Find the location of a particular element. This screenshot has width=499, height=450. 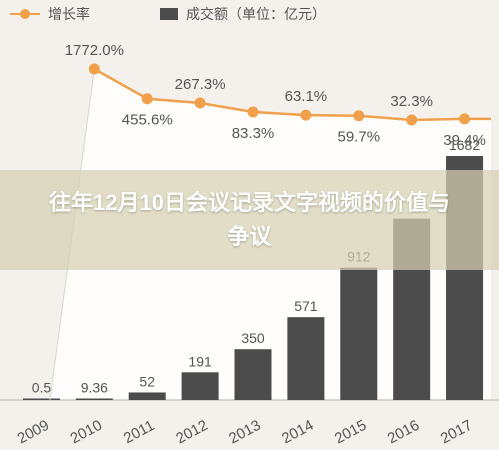

x-tick-label: 2016 is located at coordinates (403, 432).